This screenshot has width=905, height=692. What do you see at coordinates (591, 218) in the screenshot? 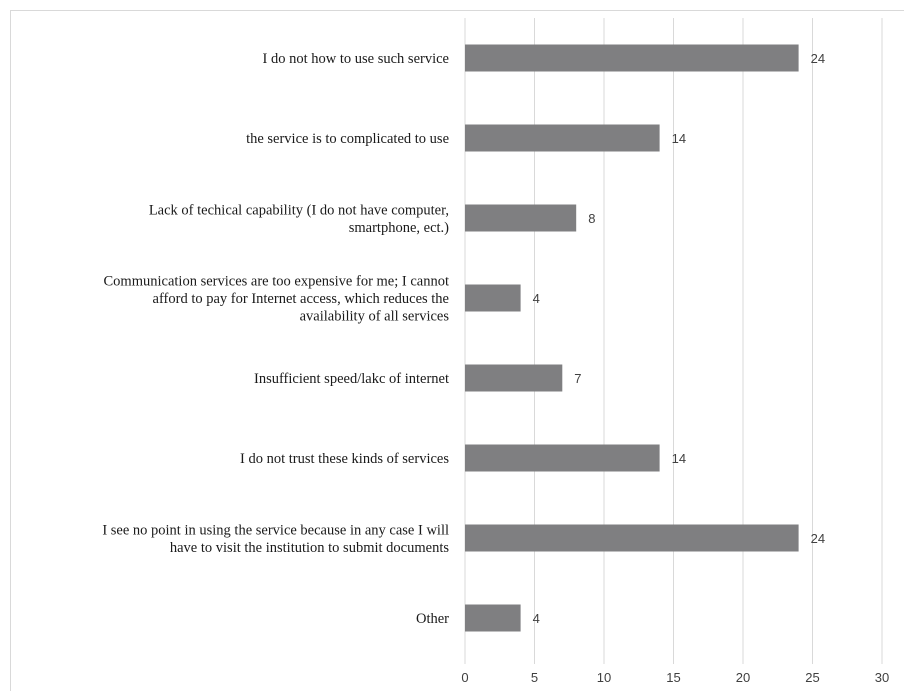
I see `data-label: 8` at bounding box center [591, 218].